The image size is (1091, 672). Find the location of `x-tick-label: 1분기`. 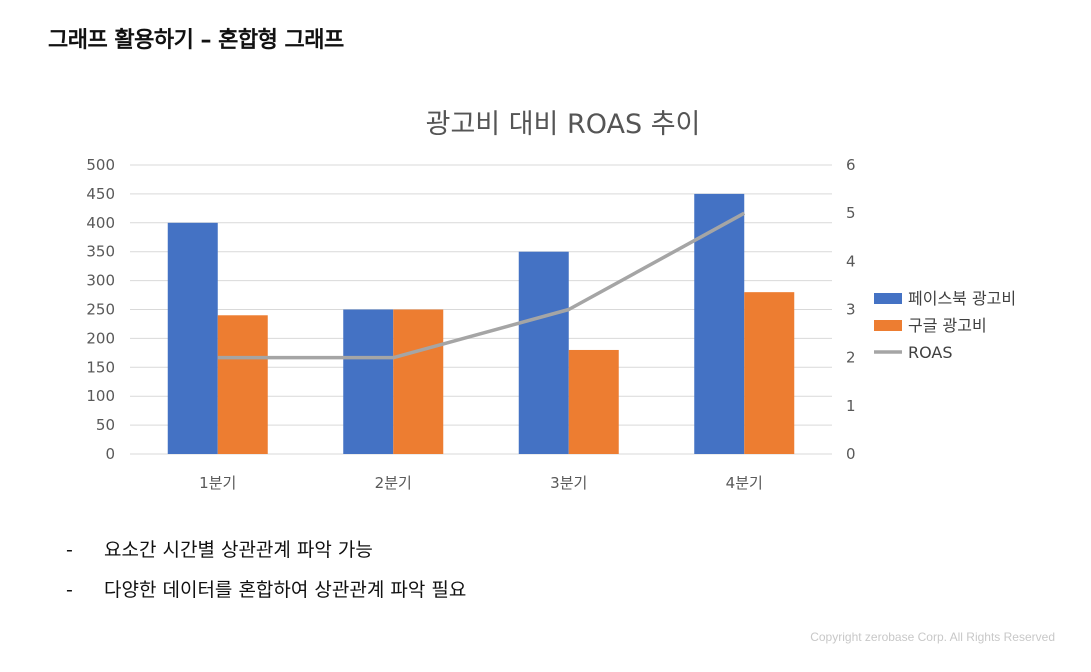

x-tick-label: 1분기 is located at coordinates (217, 483).